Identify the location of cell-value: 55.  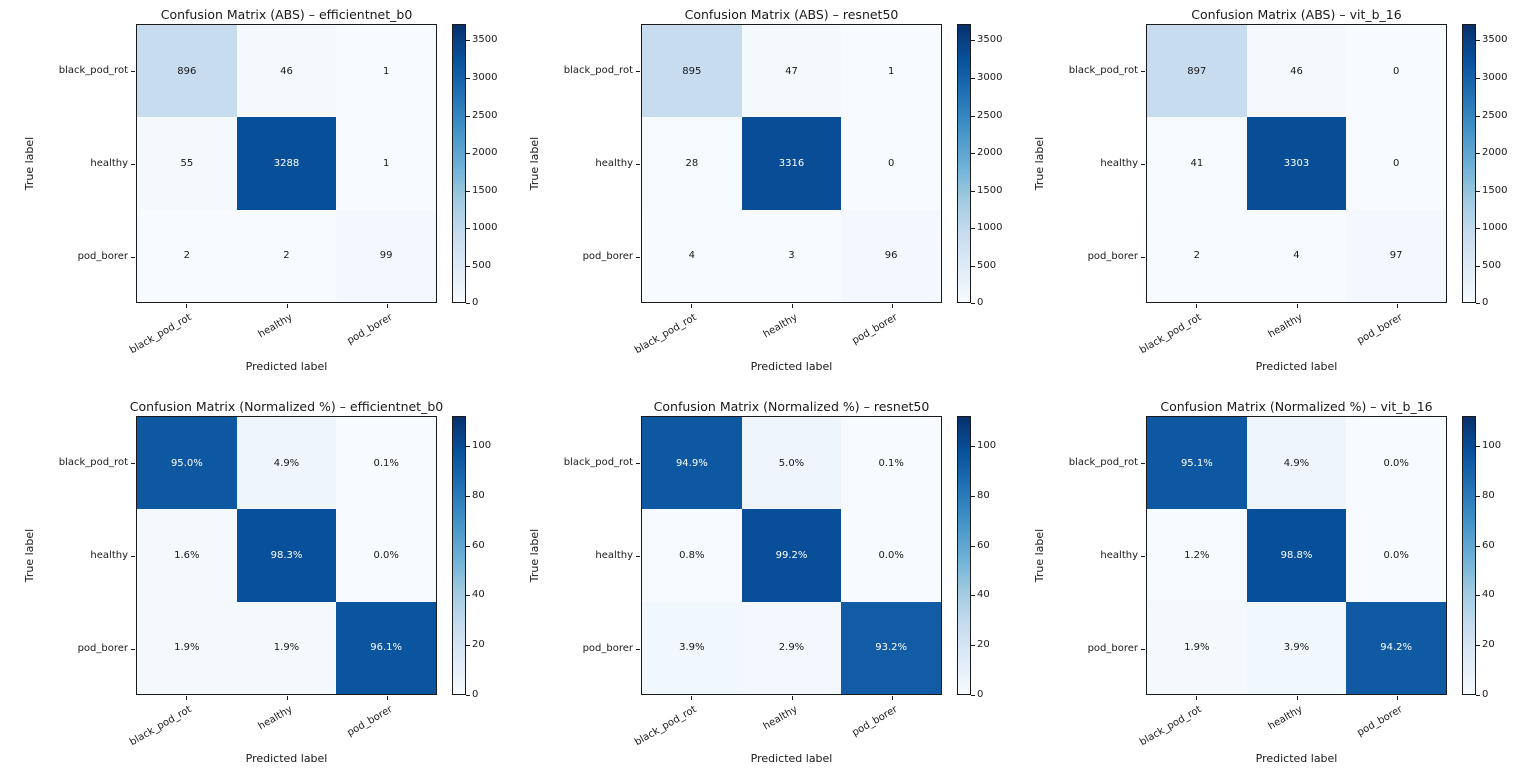
(187, 163).